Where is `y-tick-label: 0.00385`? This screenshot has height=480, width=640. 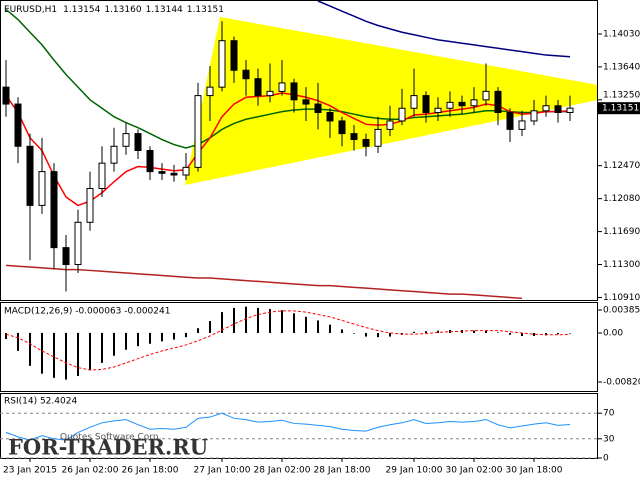 y-tick-label: 0.00385 is located at coordinates (621, 310).